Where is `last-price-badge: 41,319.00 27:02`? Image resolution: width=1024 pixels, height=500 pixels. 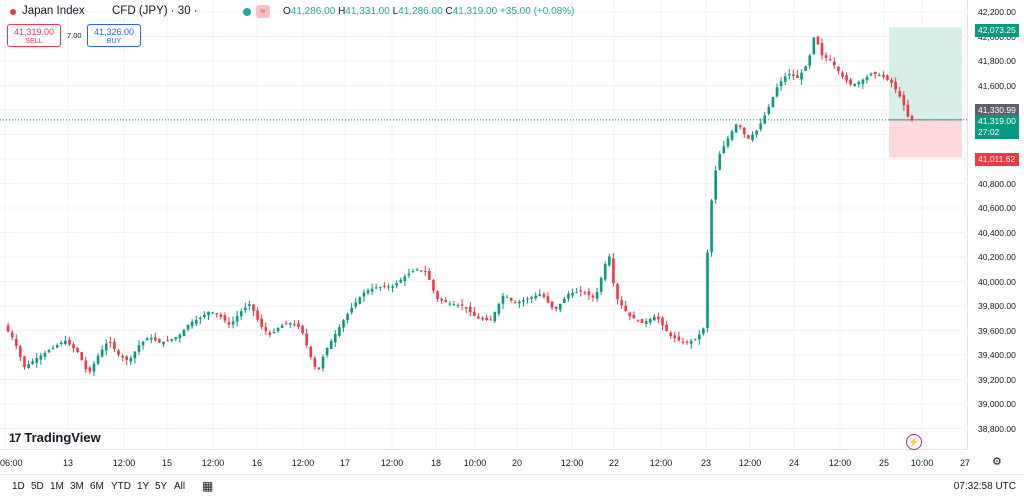
last-price-badge: 41,319.00 27:02 is located at coordinates (997, 127).